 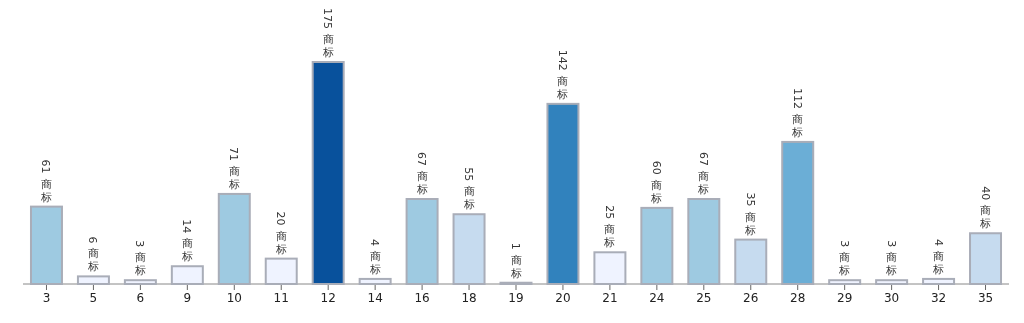 What do you see at coordinates (93, 255) in the screenshot?
I see `data-label: 6 商标` at bounding box center [93, 255].